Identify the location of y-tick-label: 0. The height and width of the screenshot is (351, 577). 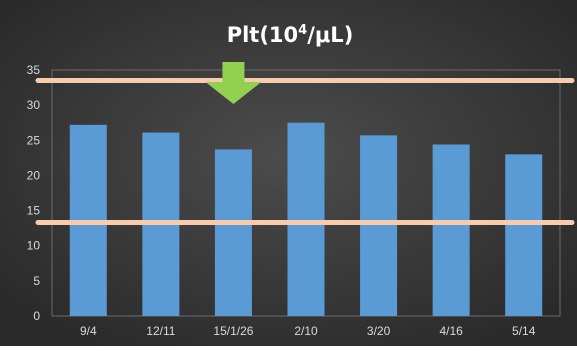
(36, 316).